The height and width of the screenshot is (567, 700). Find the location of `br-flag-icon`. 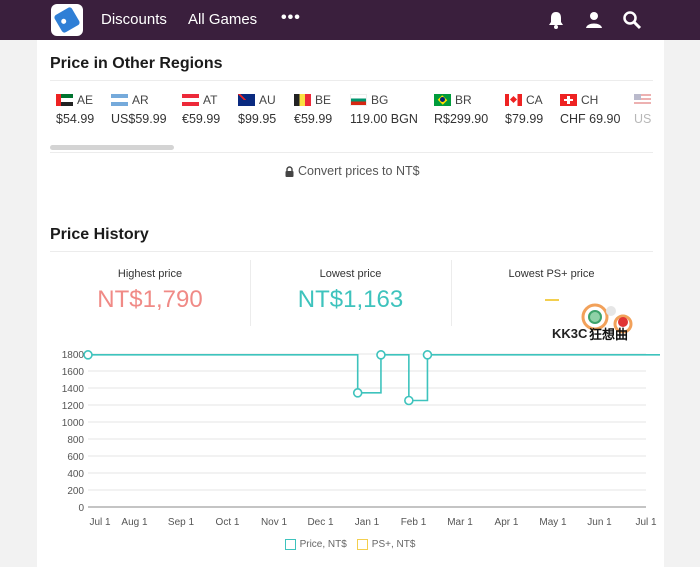

br-flag-icon is located at coordinates (442, 100).